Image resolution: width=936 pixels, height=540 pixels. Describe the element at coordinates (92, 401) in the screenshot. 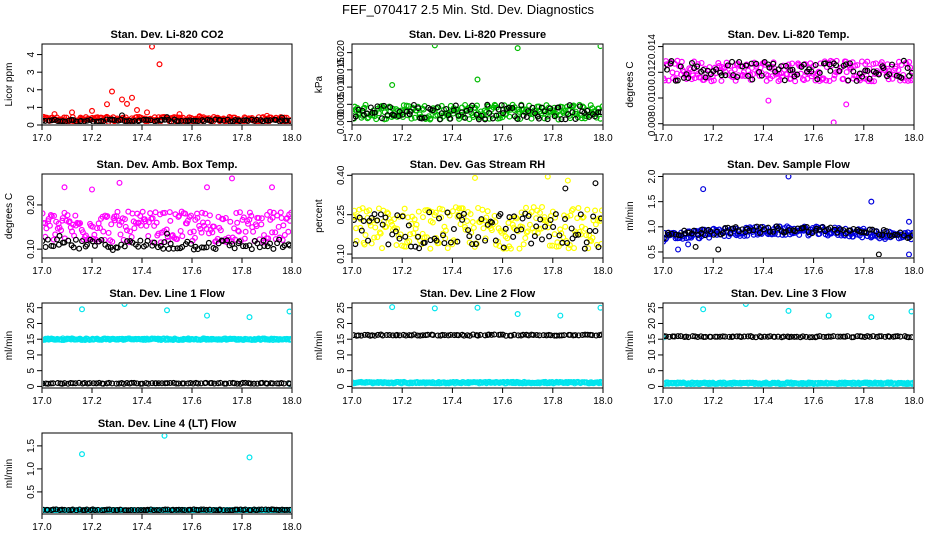

I see `x-tick-label: 17.2` at that location.